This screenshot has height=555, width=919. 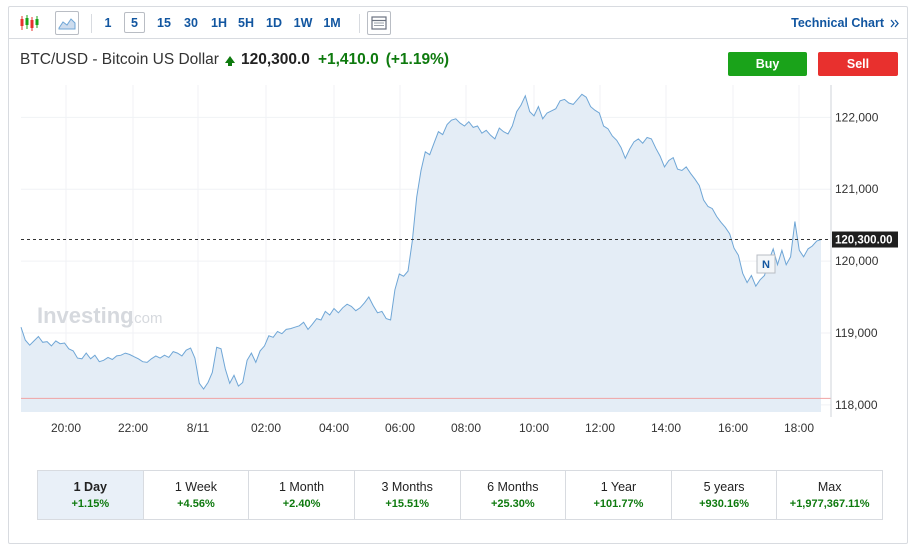 I want to click on period-change: +101.77%, so click(x=618, y=504).